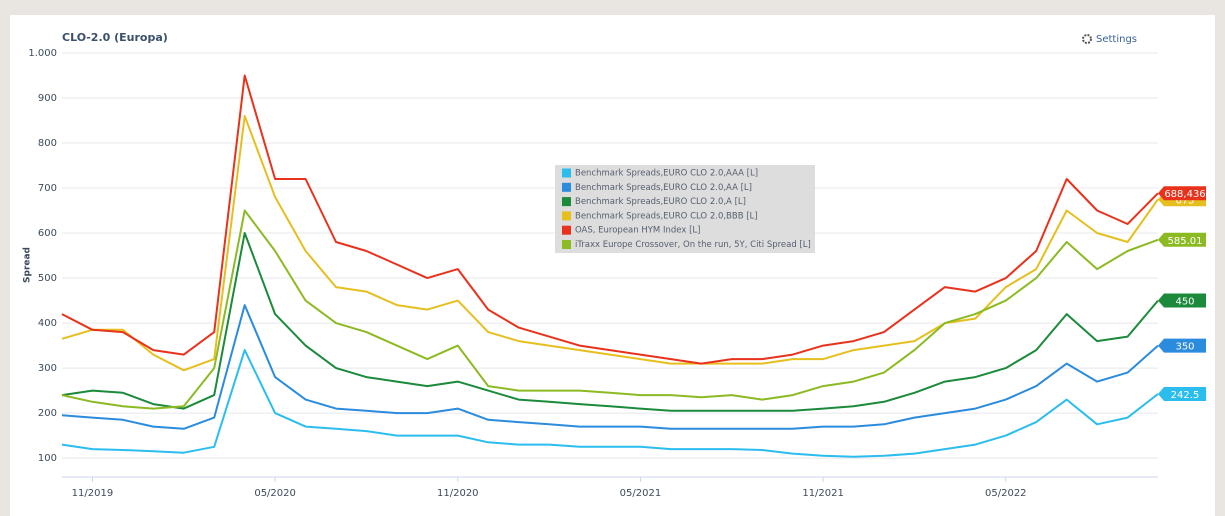  Describe the element at coordinates (458, 493) in the screenshot. I see `x-tick-label: 11/2020` at that location.